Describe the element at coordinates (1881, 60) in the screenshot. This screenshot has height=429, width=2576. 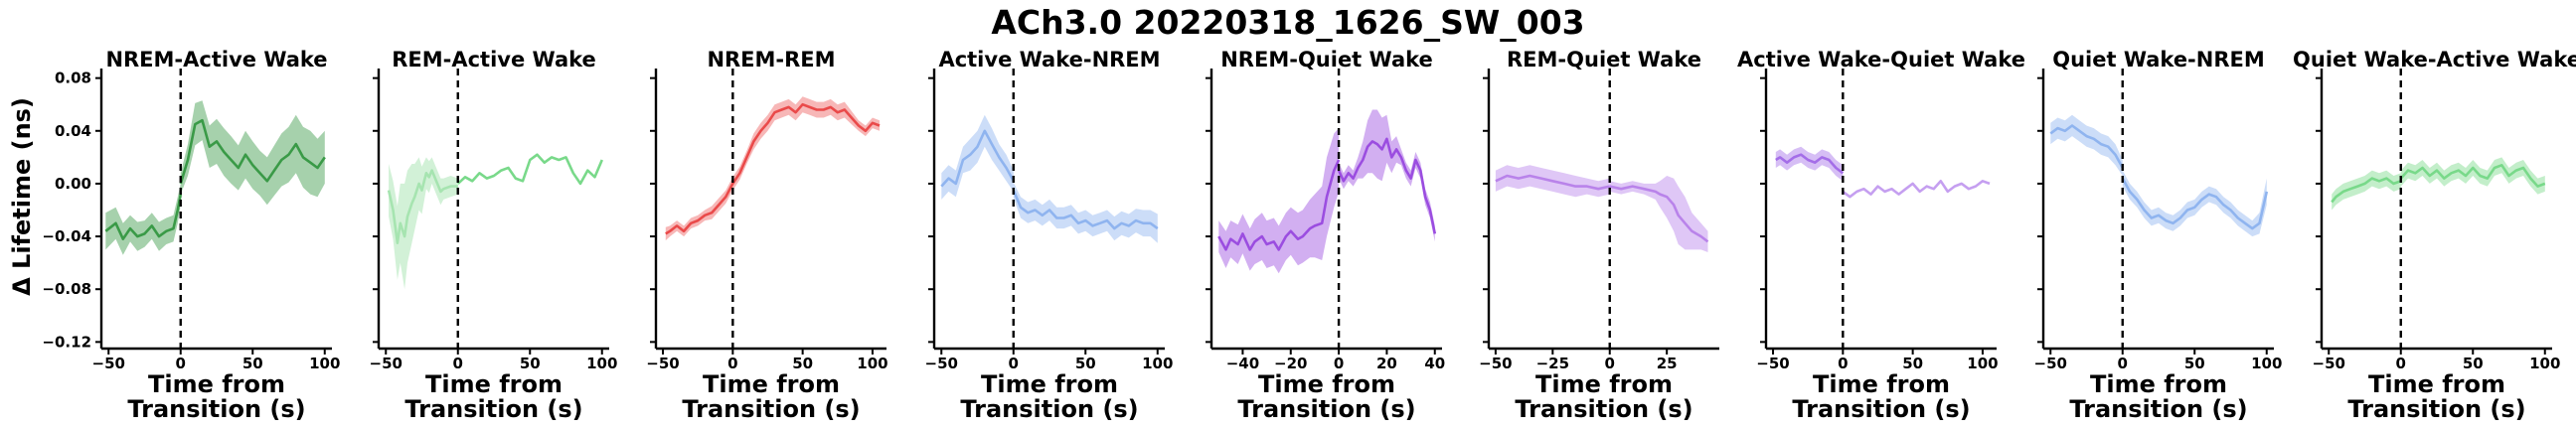
I see `panel-title: Active Wake-Quiet Wake` at that location.